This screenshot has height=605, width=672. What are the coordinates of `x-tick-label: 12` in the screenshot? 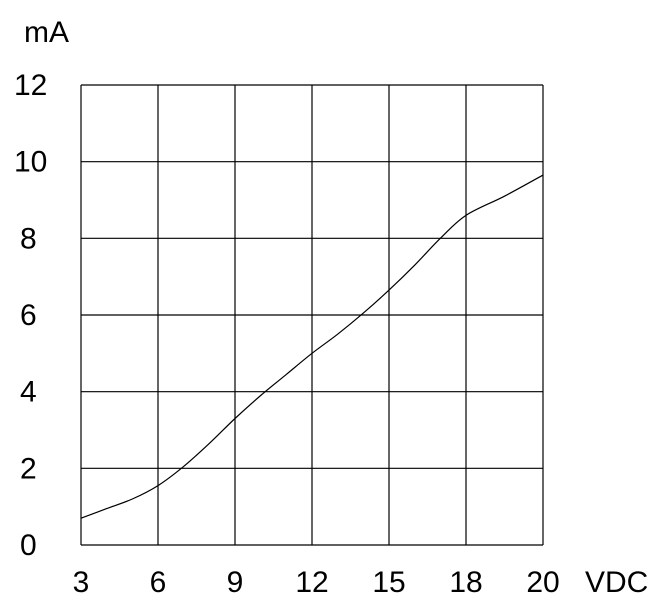 It's located at (311, 582).